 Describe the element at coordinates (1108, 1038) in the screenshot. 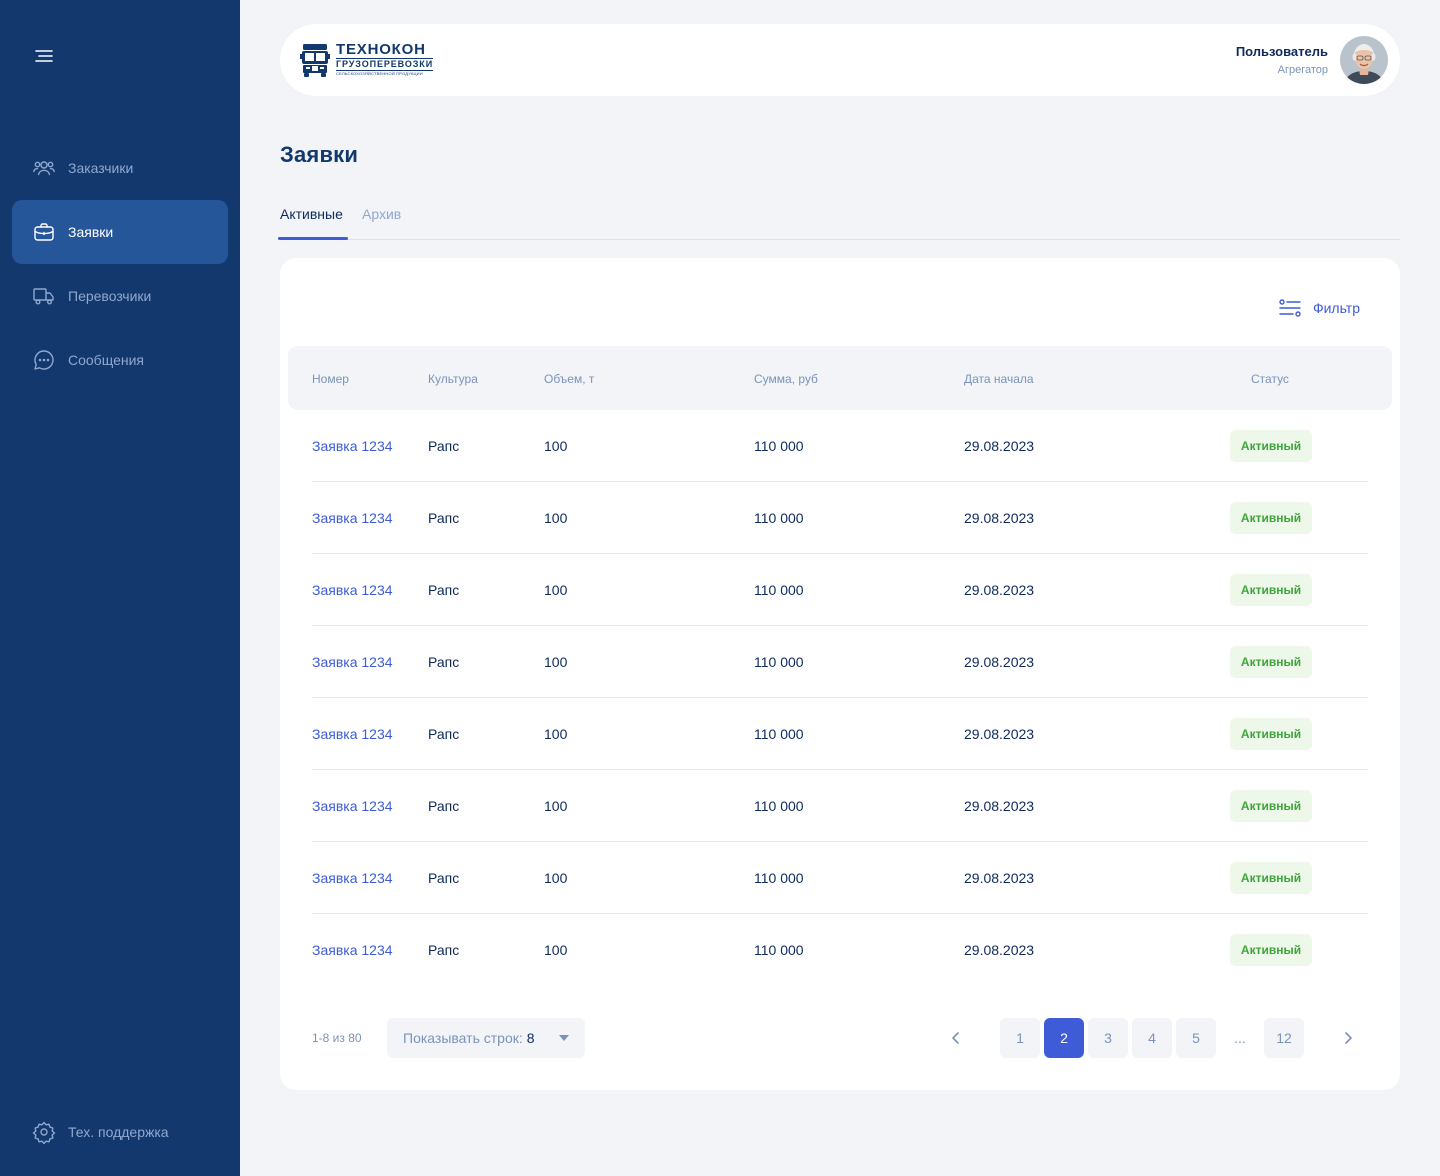

I see `page-button-3: 3` at that location.